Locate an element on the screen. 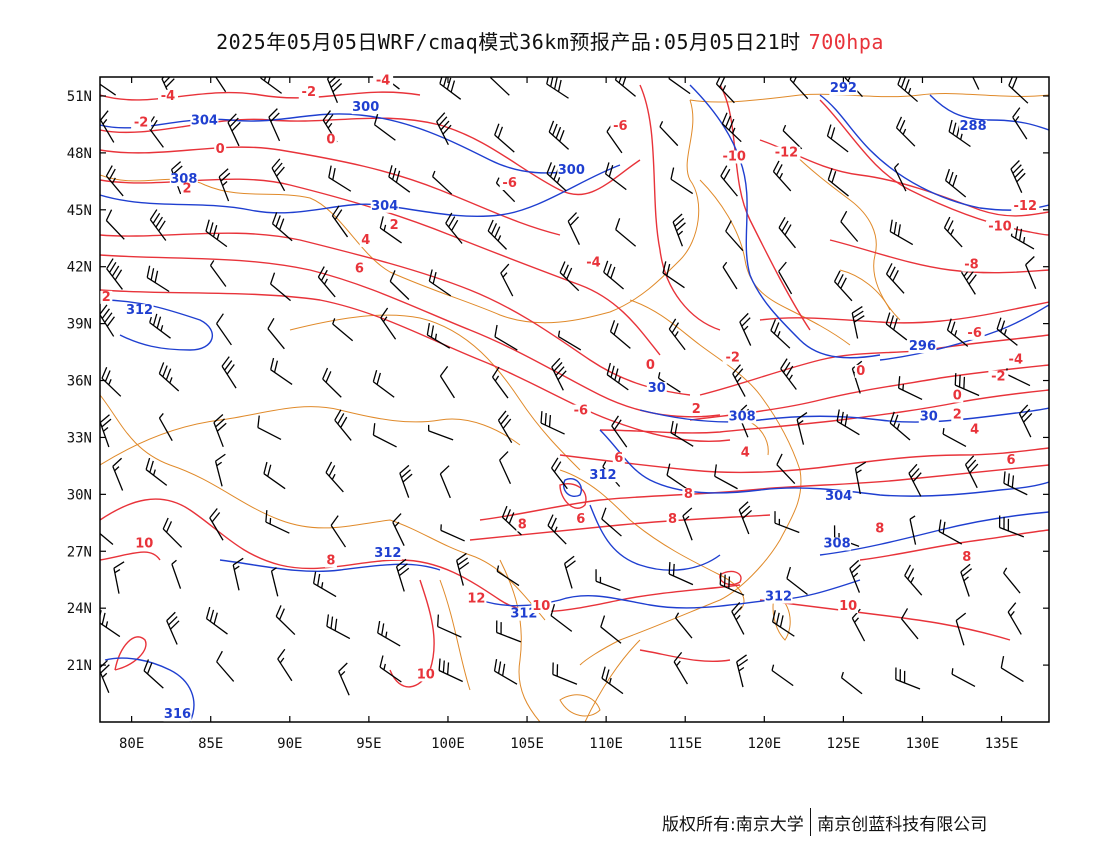  temperature-contour-label: 10 is located at coordinates (541, 606).